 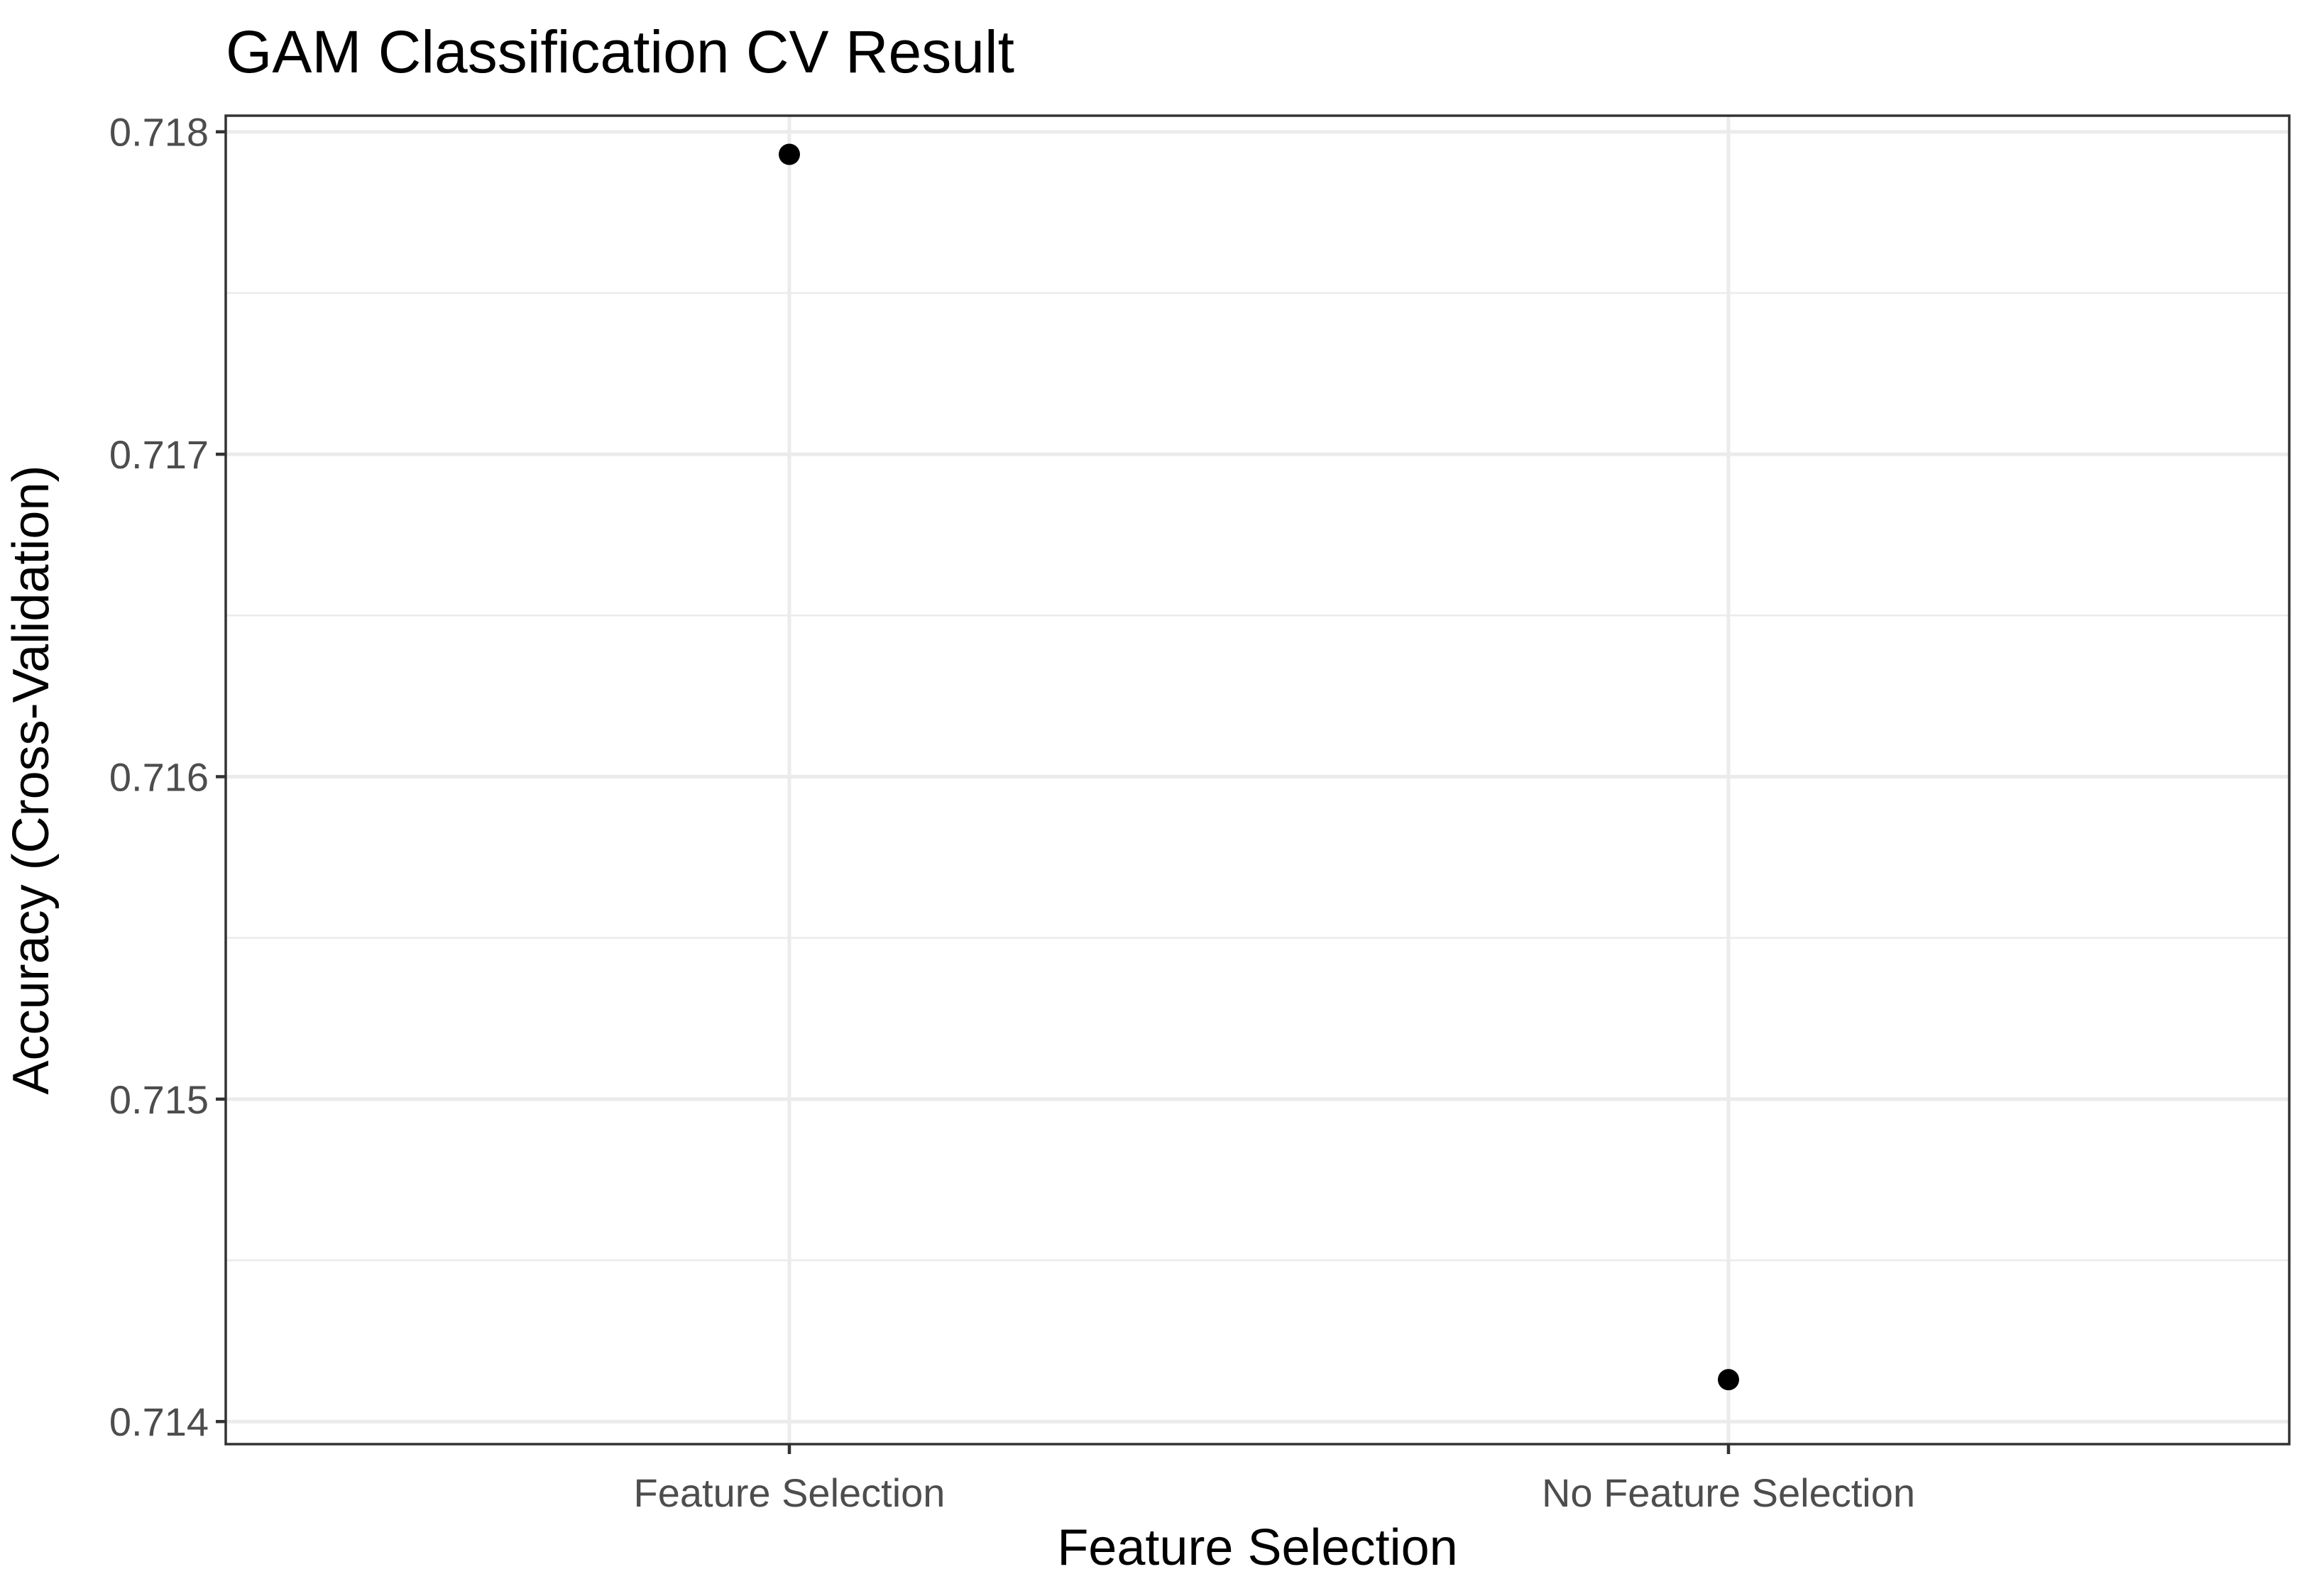 What do you see at coordinates (1257, 1547) in the screenshot?
I see `x-axis-title: Feature Selection` at bounding box center [1257, 1547].